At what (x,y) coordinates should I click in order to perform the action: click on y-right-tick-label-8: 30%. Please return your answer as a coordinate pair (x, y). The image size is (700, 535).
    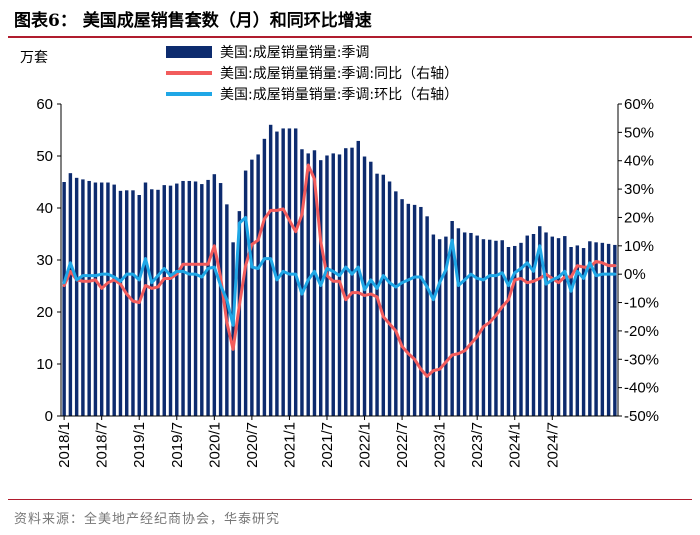
    Looking at the image, I should click on (639, 189).